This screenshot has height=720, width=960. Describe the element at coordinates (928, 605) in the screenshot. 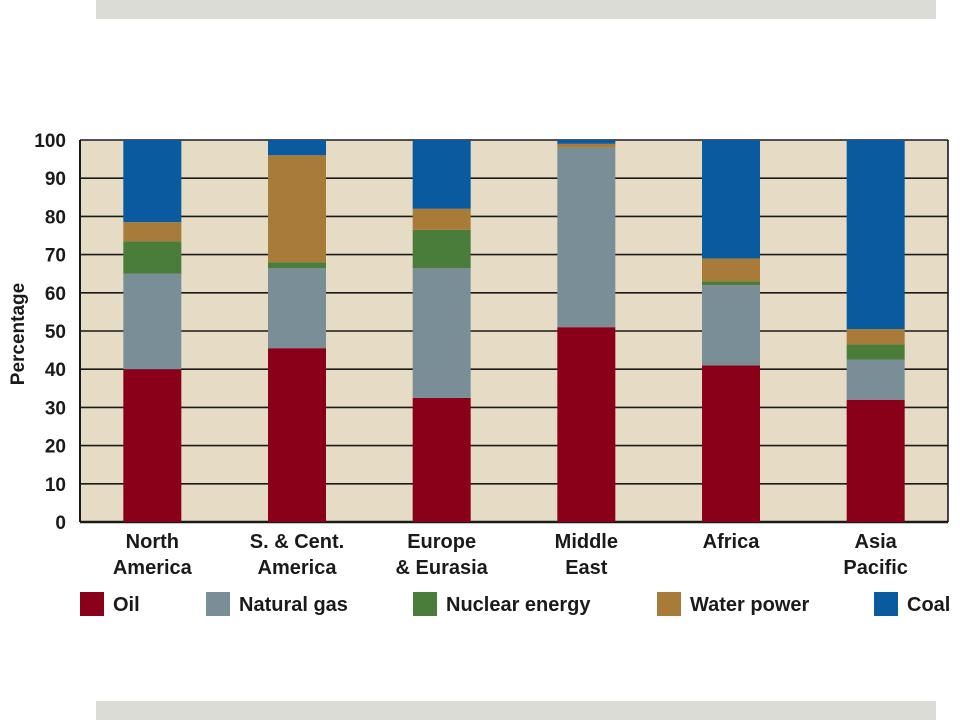

I see `legend-label-coal: Coal` at that location.